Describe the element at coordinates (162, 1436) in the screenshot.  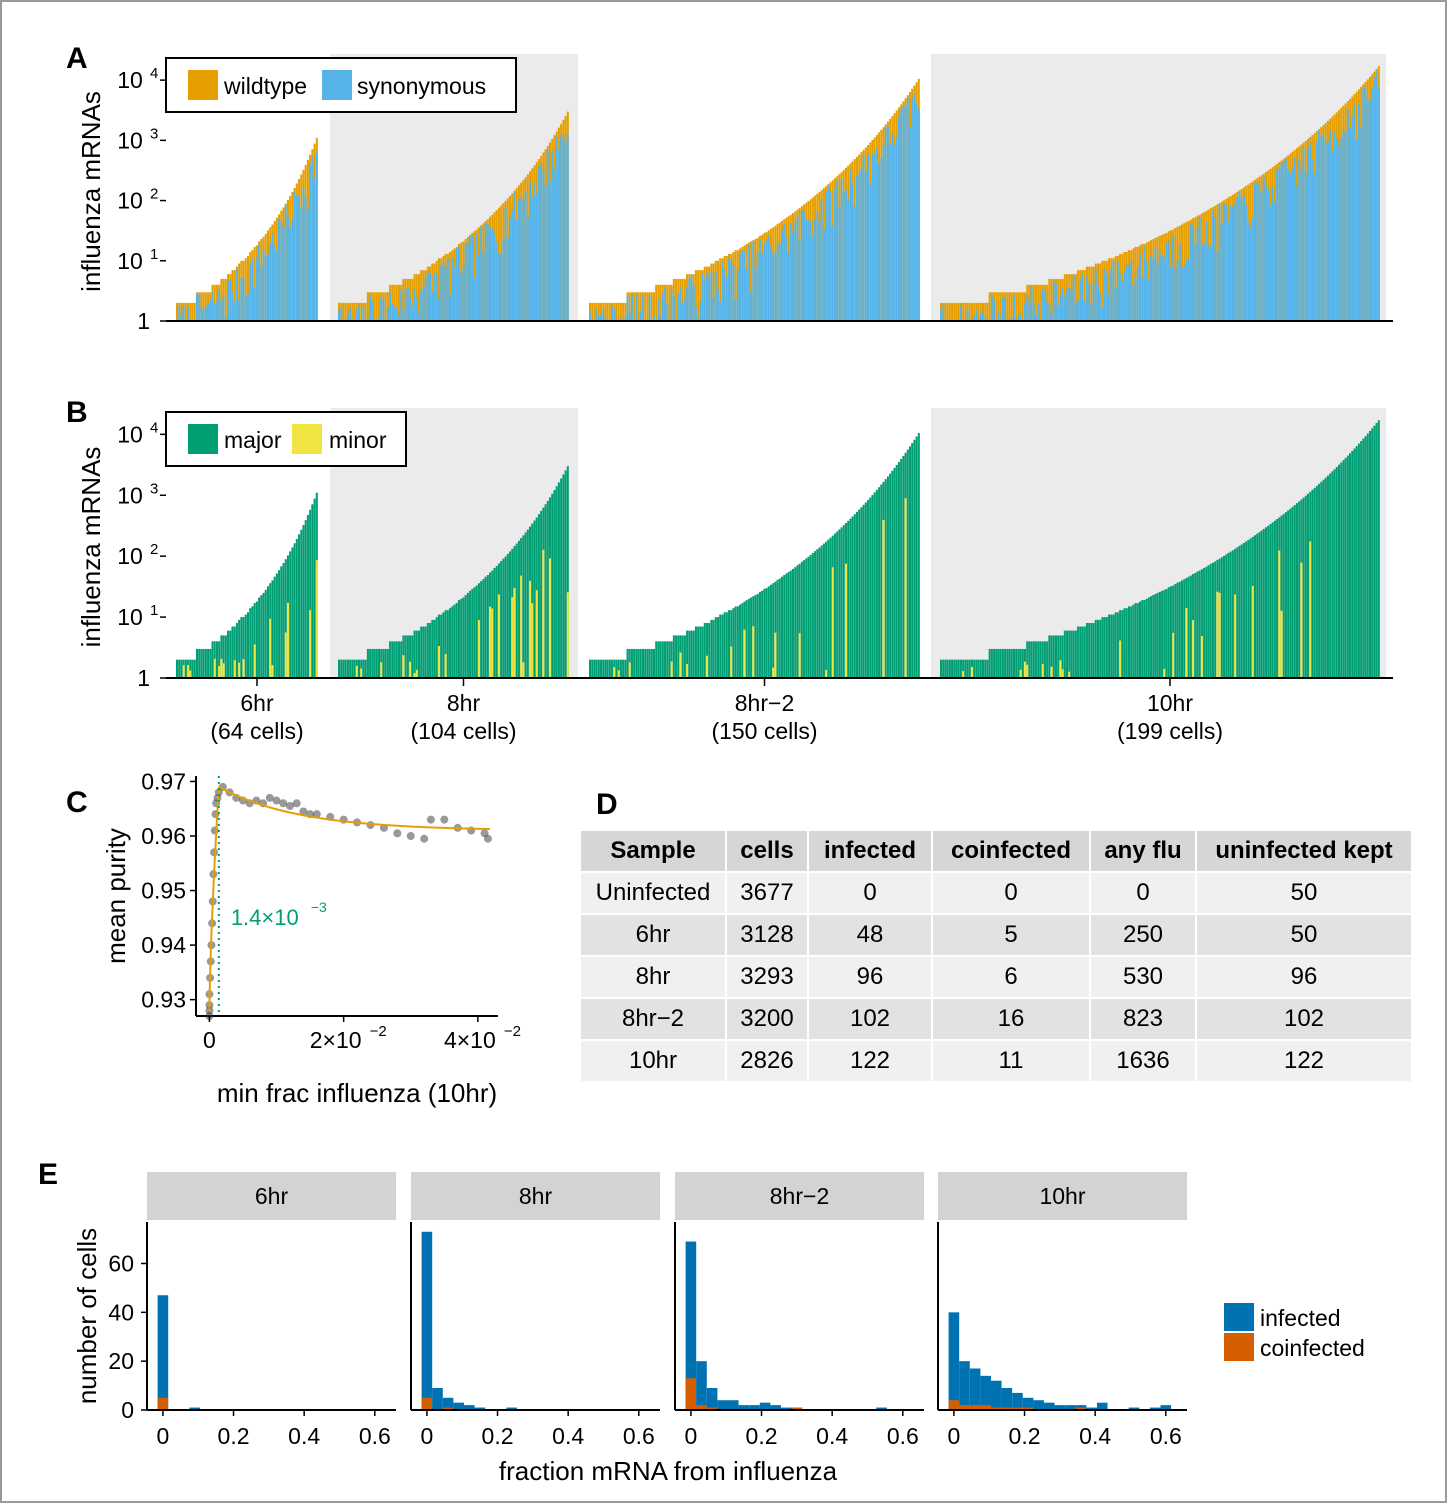
I see `x-tick-label: 0` at that location.